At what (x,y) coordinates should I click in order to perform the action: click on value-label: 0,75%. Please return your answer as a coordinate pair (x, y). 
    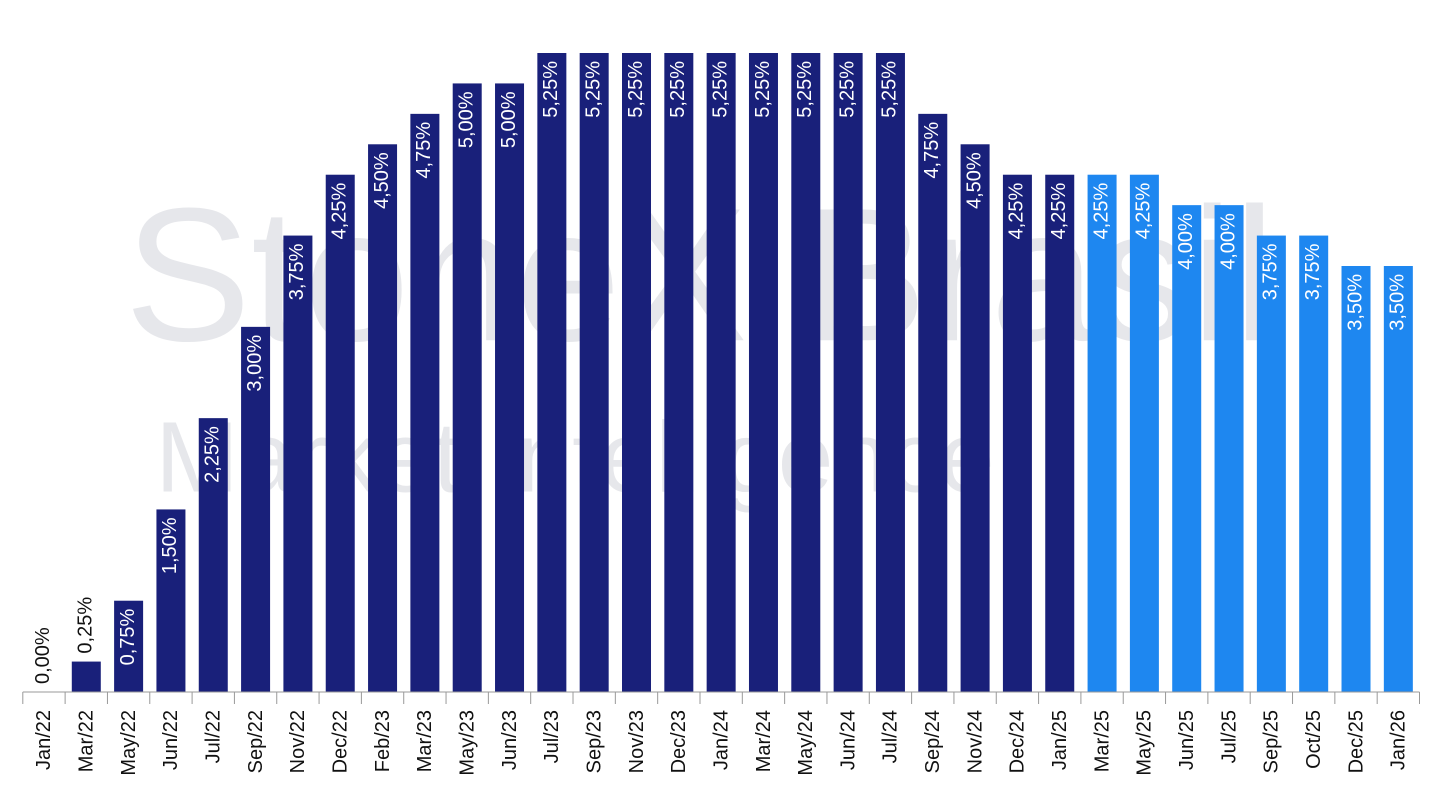
    Looking at the image, I should click on (128, 637).